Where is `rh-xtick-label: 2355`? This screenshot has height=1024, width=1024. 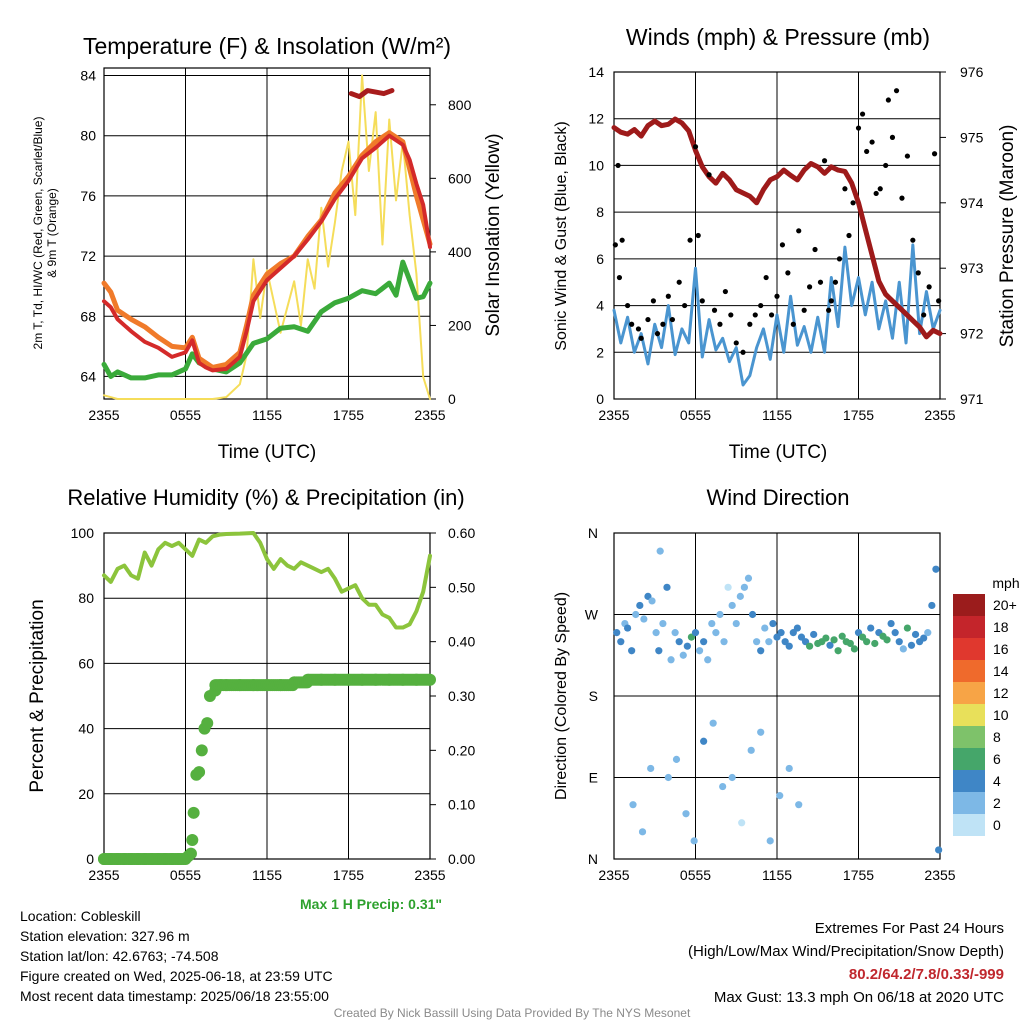 rh-xtick-label: 2355 is located at coordinates (103, 875).